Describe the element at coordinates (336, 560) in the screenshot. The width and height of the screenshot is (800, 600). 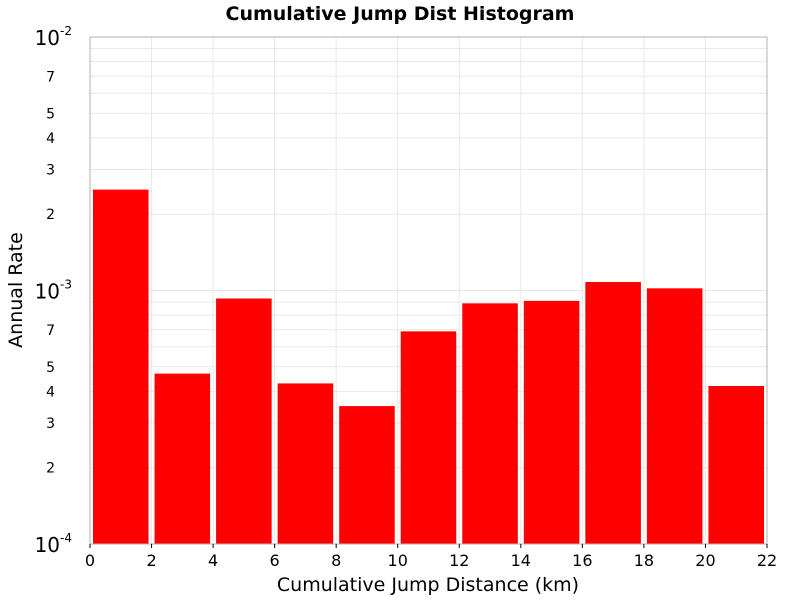
I see `x-tick-label: 8` at that location.